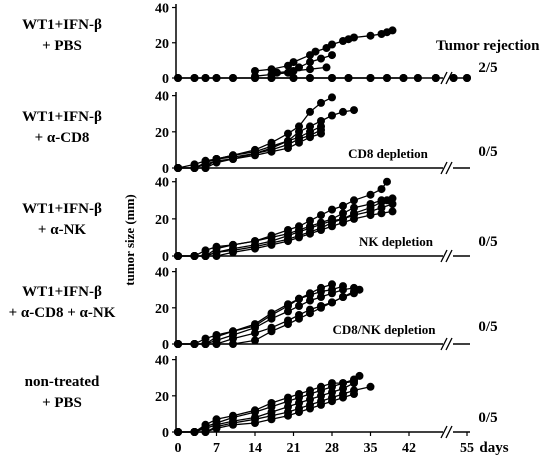 The height and width of the screenshot is (458, 547). Describe the element at coordinates (385, 329) in the screenshot. I see `depletion-annotation: CD8/NK depletion` at that location.